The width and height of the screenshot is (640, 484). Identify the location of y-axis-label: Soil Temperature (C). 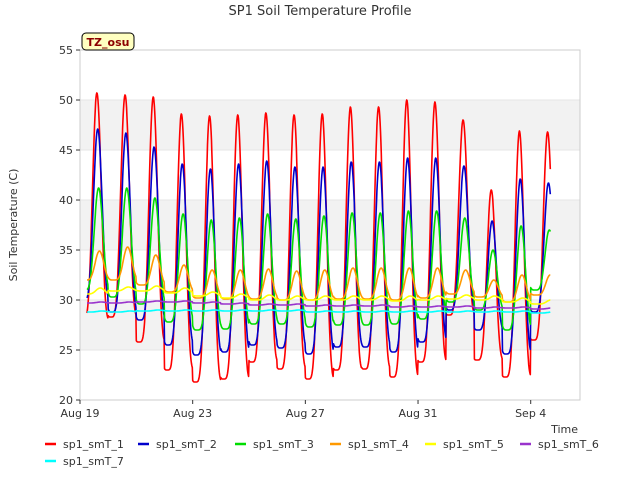
(13, 225).